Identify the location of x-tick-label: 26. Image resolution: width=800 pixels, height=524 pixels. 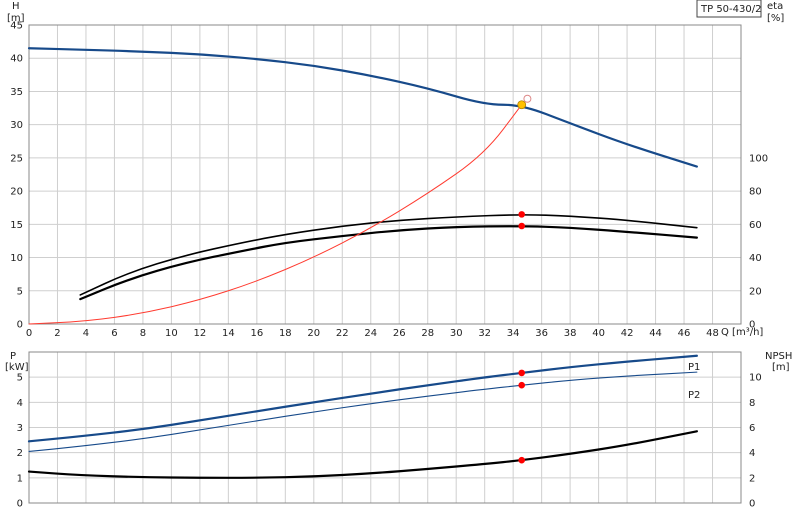
(399, 333).